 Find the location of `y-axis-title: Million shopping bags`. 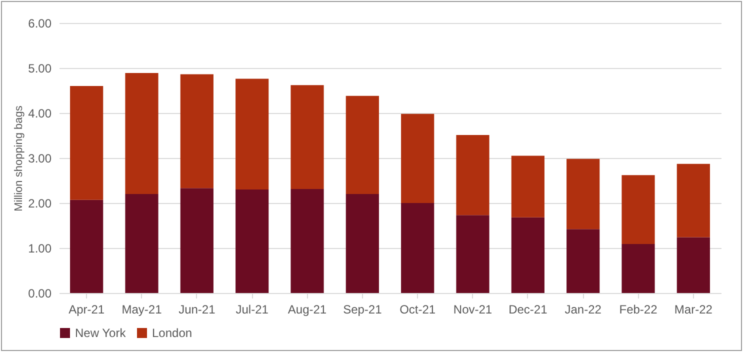

y-axis-title: Million shopping bags is located at coordinates (19, 158).